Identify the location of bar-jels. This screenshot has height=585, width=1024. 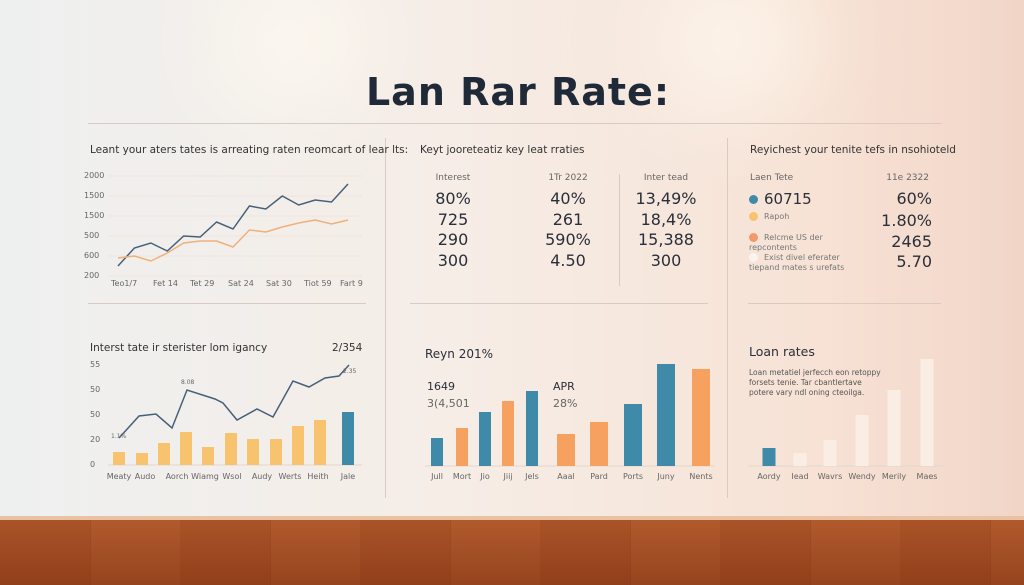
(532, 428).